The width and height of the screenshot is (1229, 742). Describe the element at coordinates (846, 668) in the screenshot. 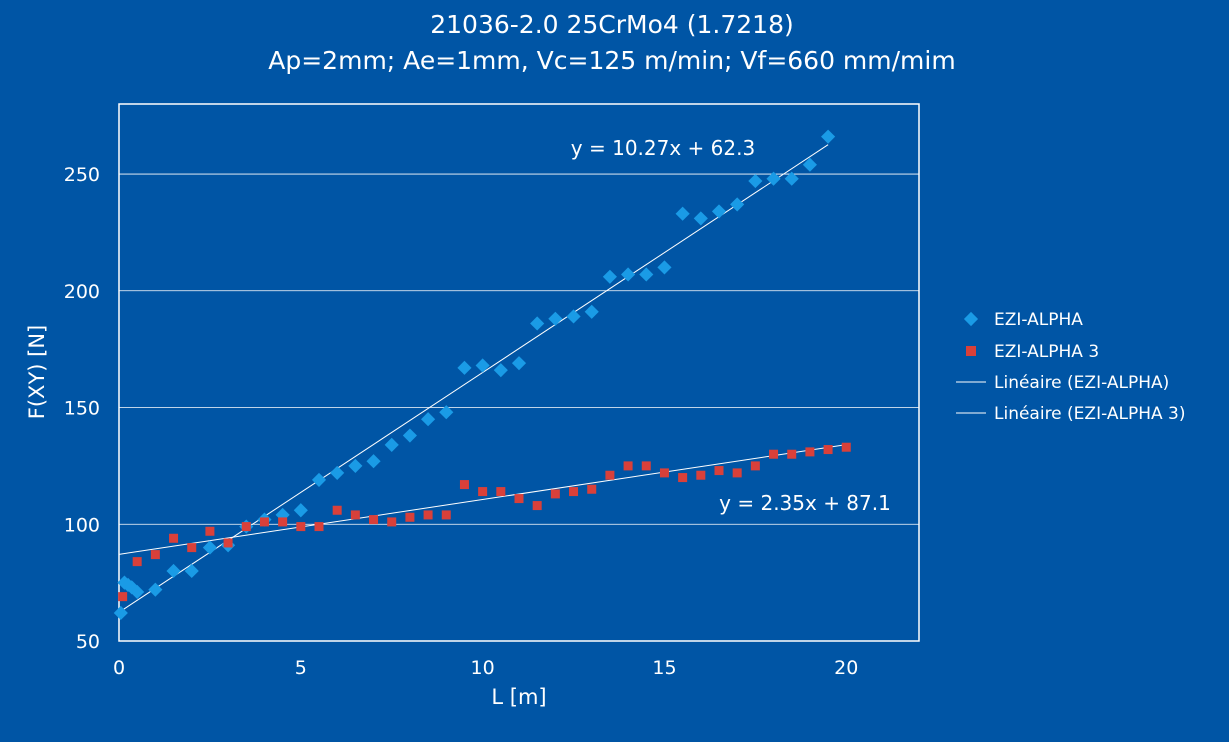

I see `x-tick-label: 20` at that location.